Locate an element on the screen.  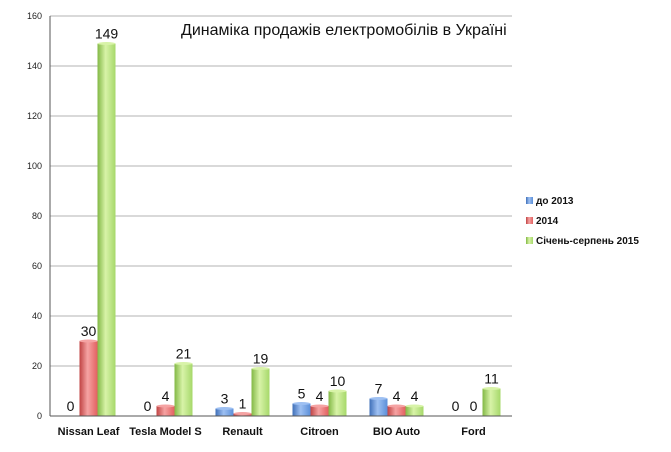
data-label: 30 is located at coordinates (89, 331).